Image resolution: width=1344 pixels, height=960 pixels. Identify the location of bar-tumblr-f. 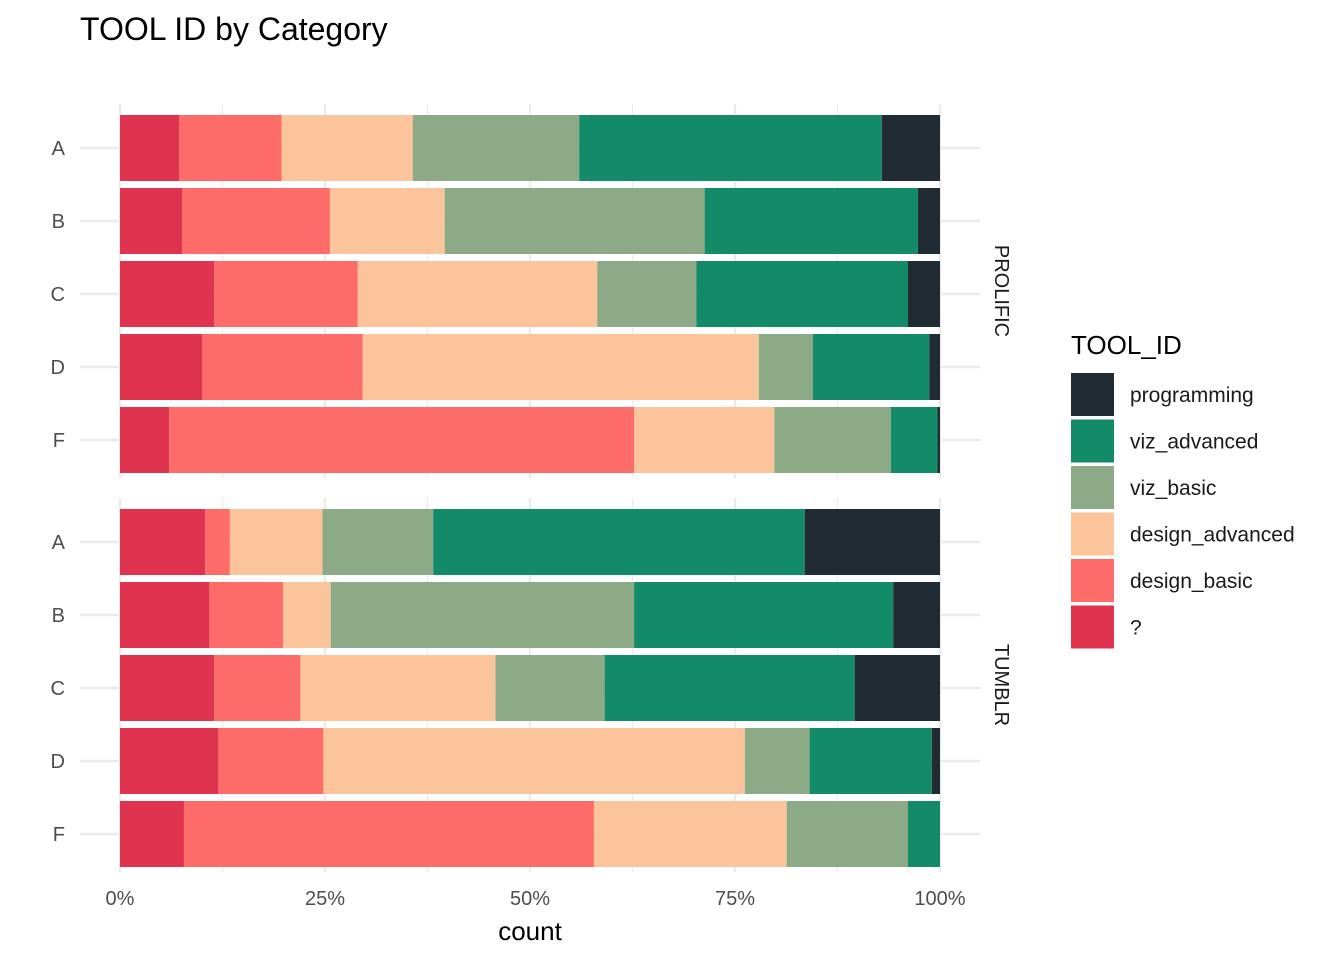
(530, 834).